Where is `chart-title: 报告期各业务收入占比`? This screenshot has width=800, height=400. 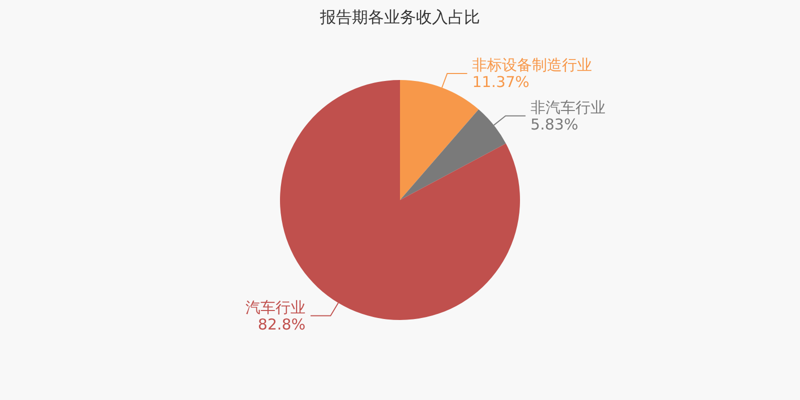 chart-title: 报告期各业务收入占比 is located at coordinates (399, 17).